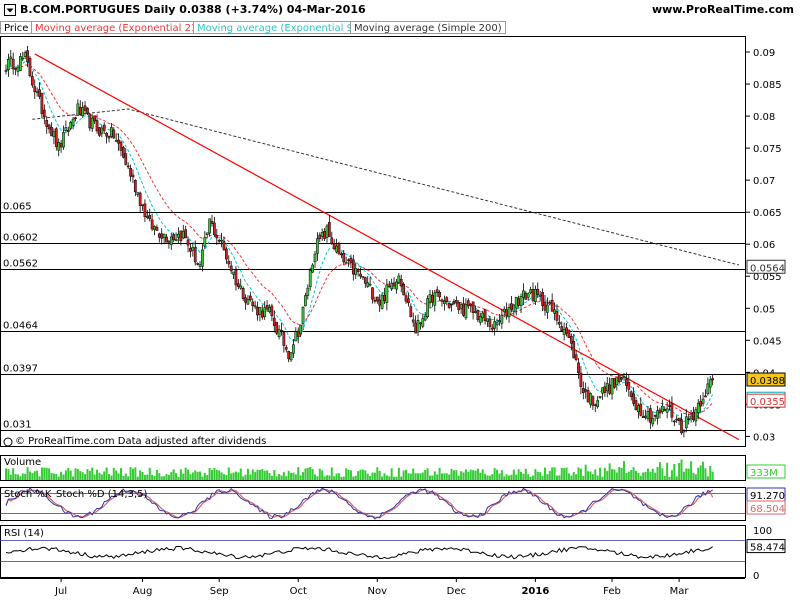 The height and width of the screenshot is (600, 800). What do you see at coordinates (10, 10) in the screenshot?
I see `chart-menu-icon` at bounding box center [10, 10].